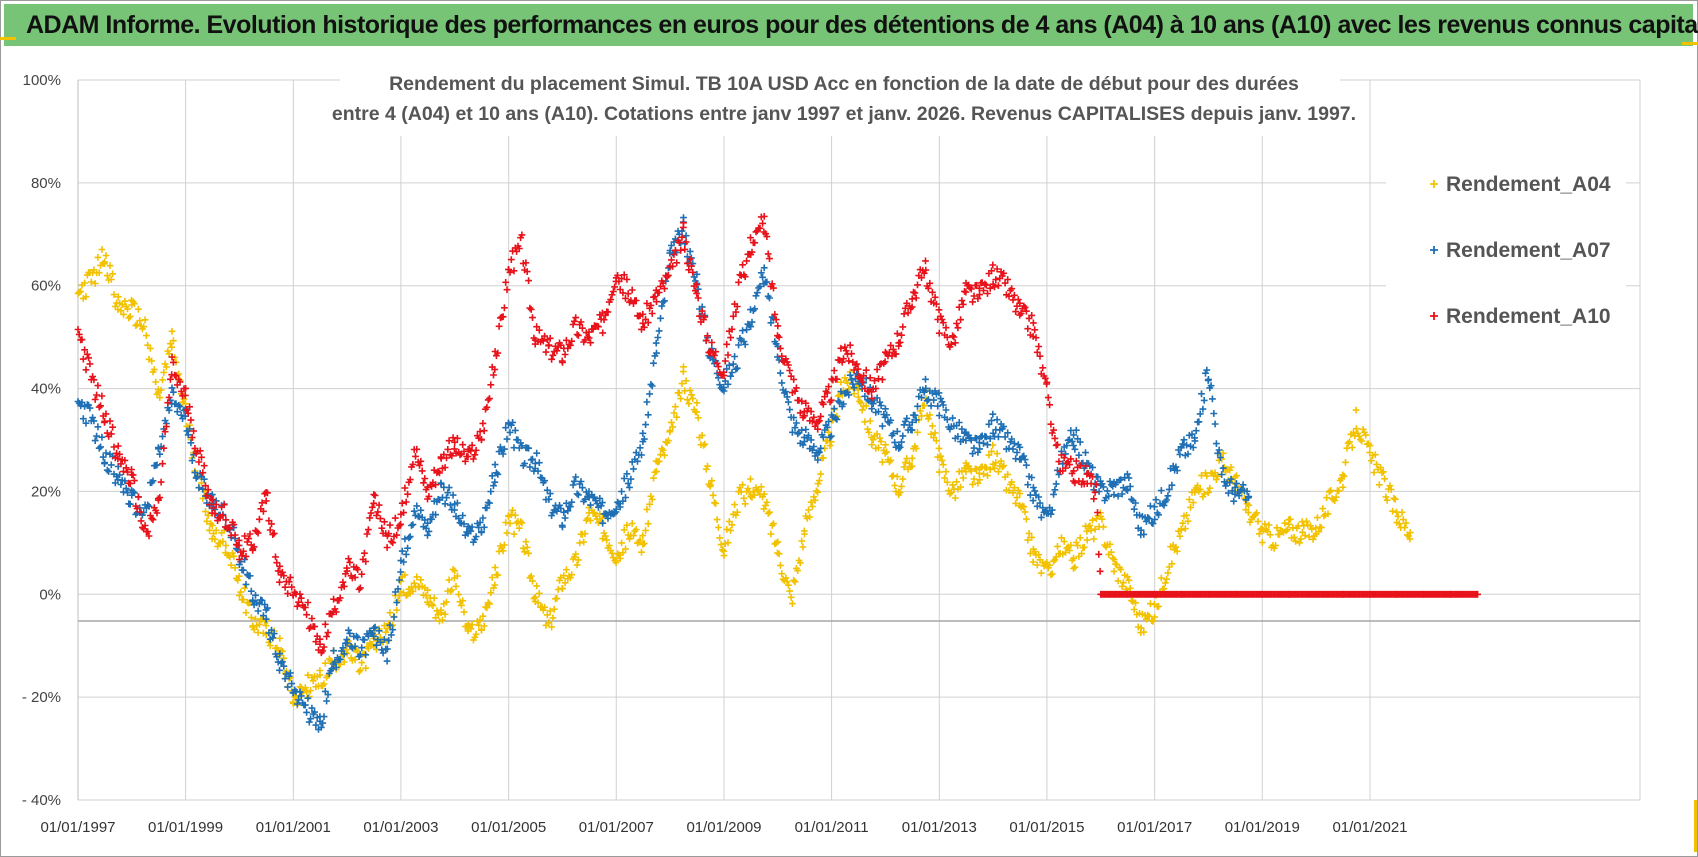 Image resolution: width=1698 pixels, height=857 pixels. I want to click on y-tick-label: 0%, so click(50, 594).